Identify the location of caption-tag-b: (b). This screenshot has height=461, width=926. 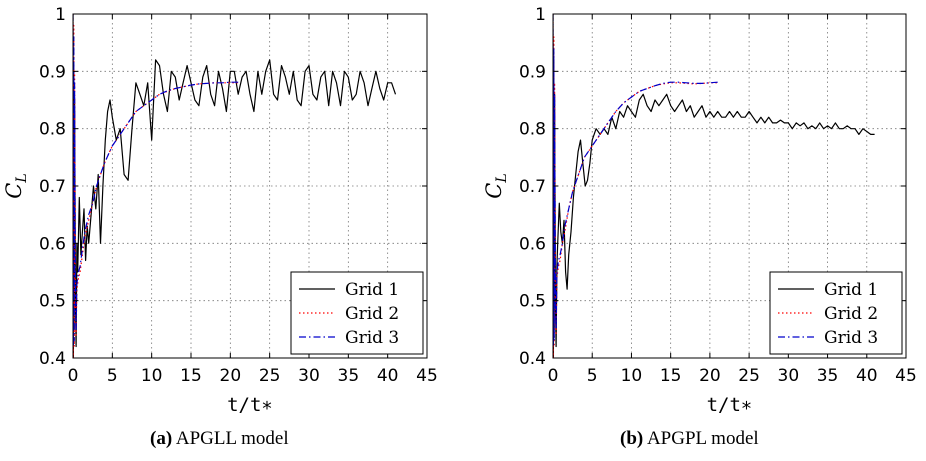
(632, 438).